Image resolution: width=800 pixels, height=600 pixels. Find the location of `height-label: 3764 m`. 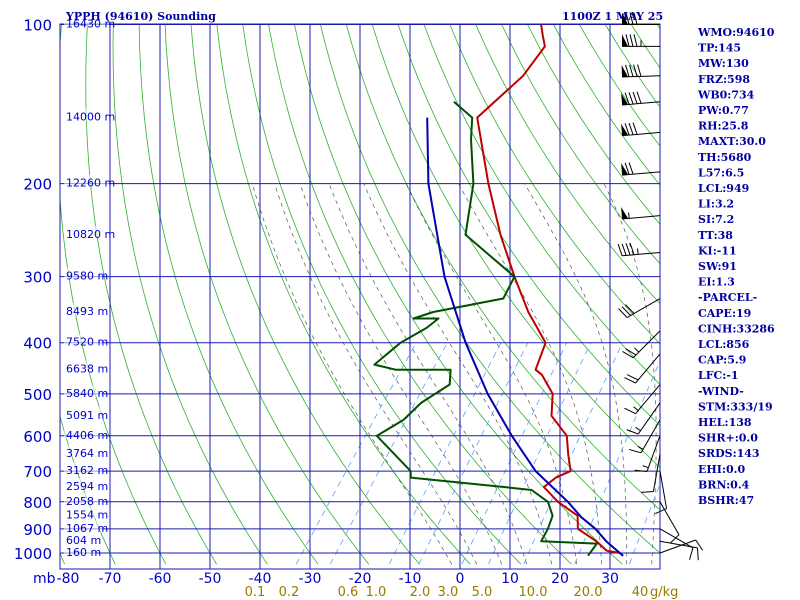

height-label: 3764 m is located at coordinates (87, 453).